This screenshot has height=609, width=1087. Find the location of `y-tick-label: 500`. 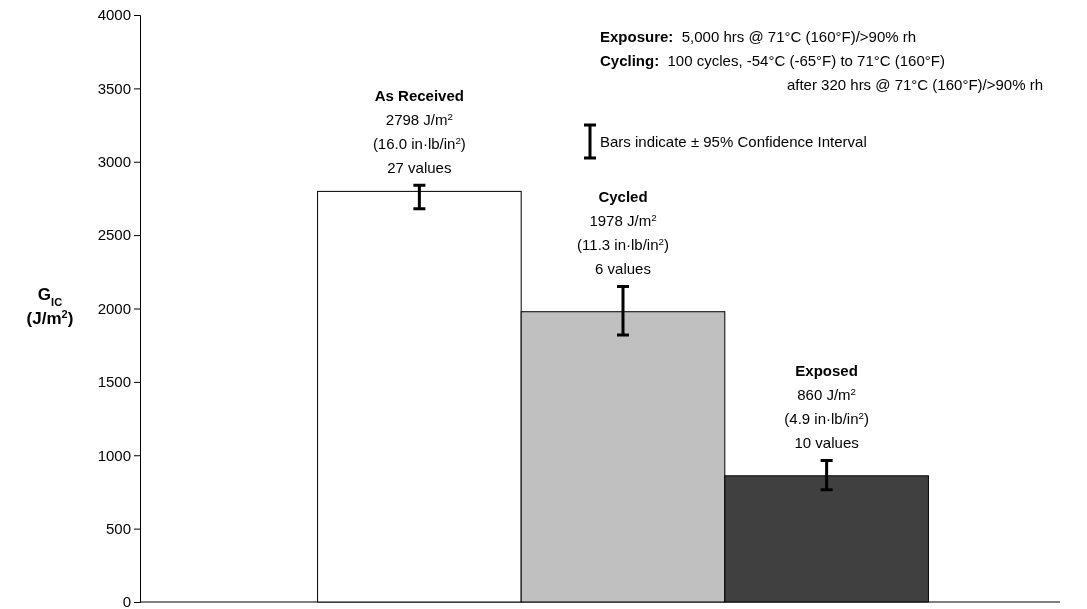

y-tick-label: 500 is located at coordinates (118, 528).